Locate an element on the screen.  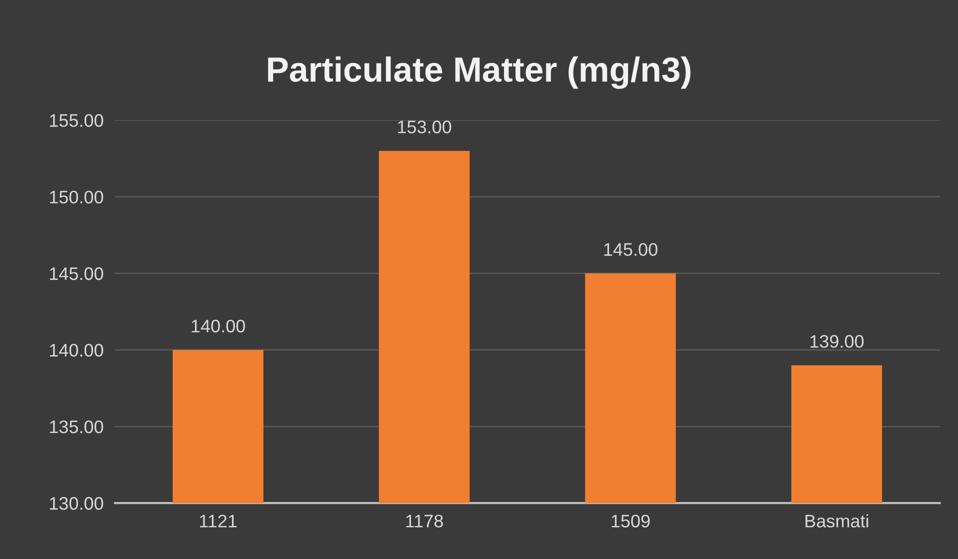
y-tick-label: 135.00 is located at coordinates (77, 427).